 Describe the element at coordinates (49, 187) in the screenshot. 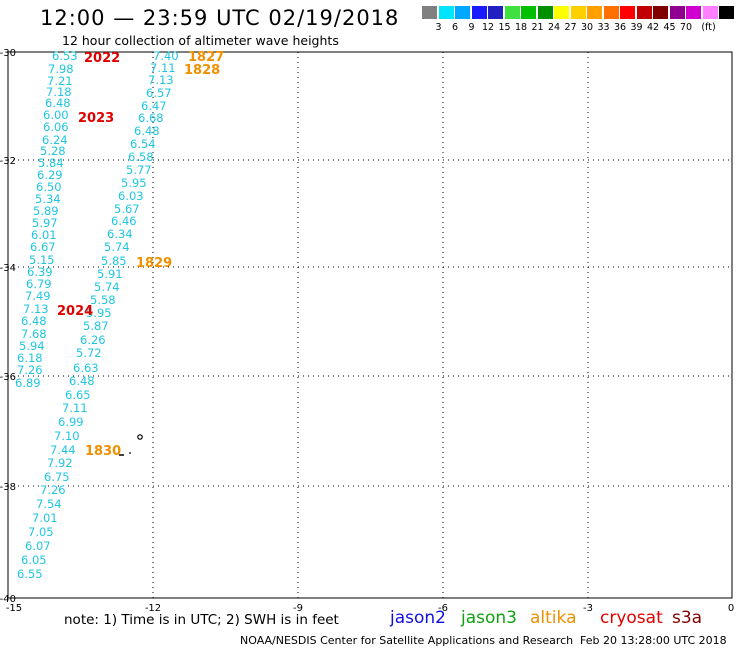

I see `wave-height-value: 6.50` at that location.